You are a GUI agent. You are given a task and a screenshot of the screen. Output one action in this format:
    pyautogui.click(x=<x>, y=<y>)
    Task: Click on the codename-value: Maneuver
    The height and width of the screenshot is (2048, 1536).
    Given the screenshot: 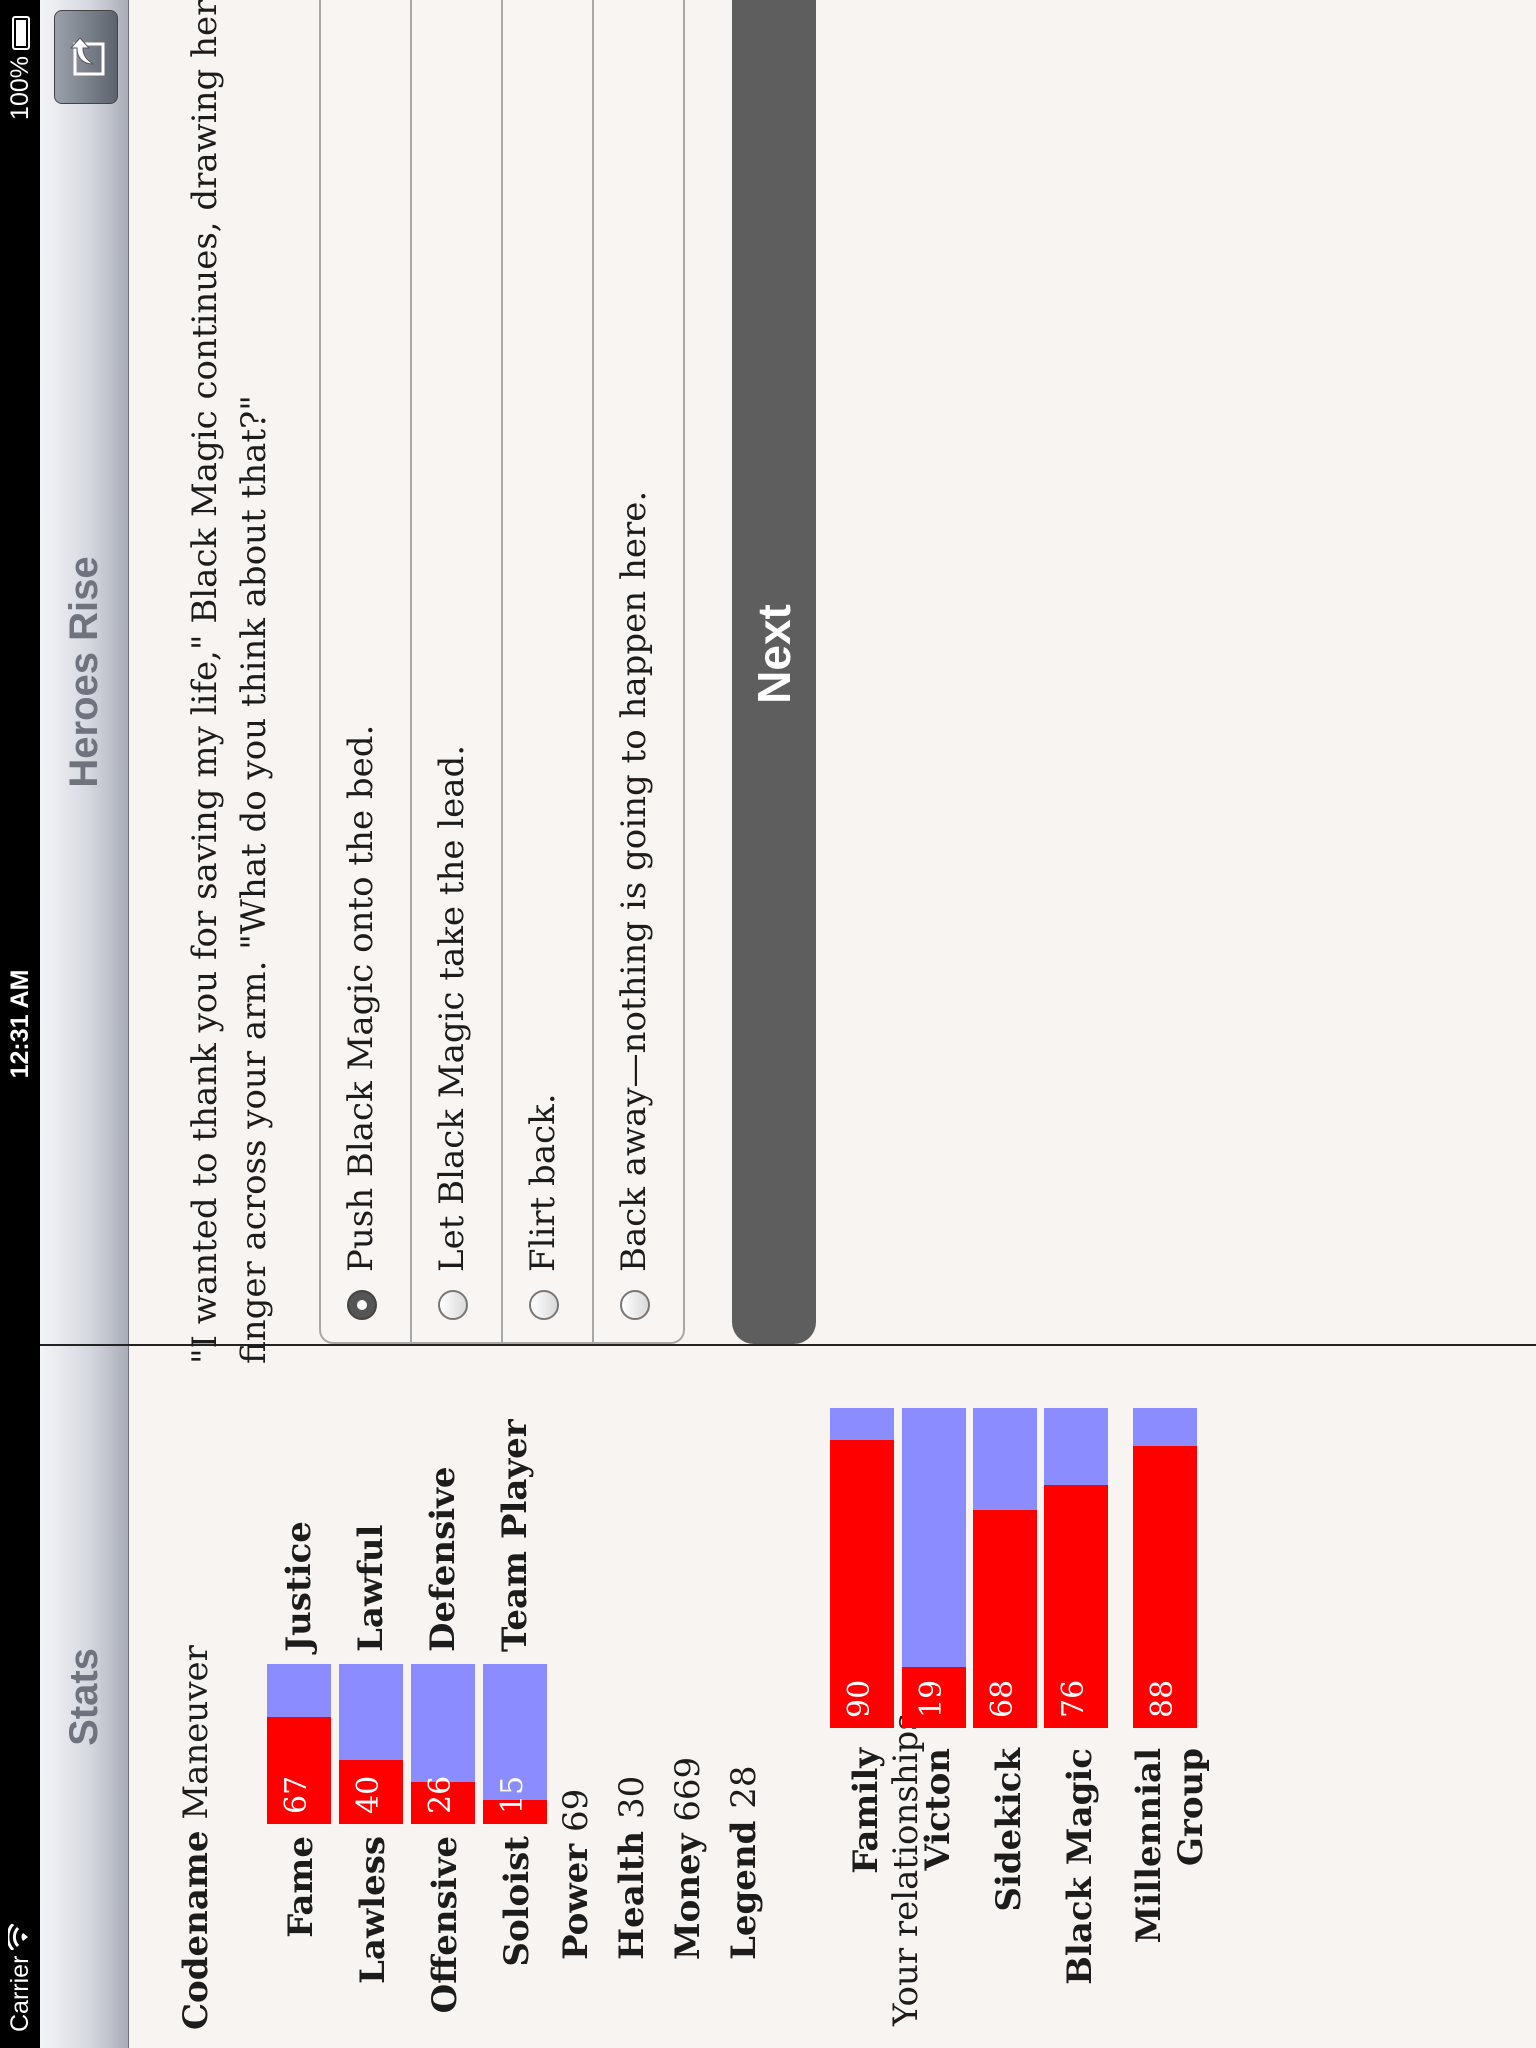 What is the action you would take?
    pyautogui.click(x=196, y=1732)
    